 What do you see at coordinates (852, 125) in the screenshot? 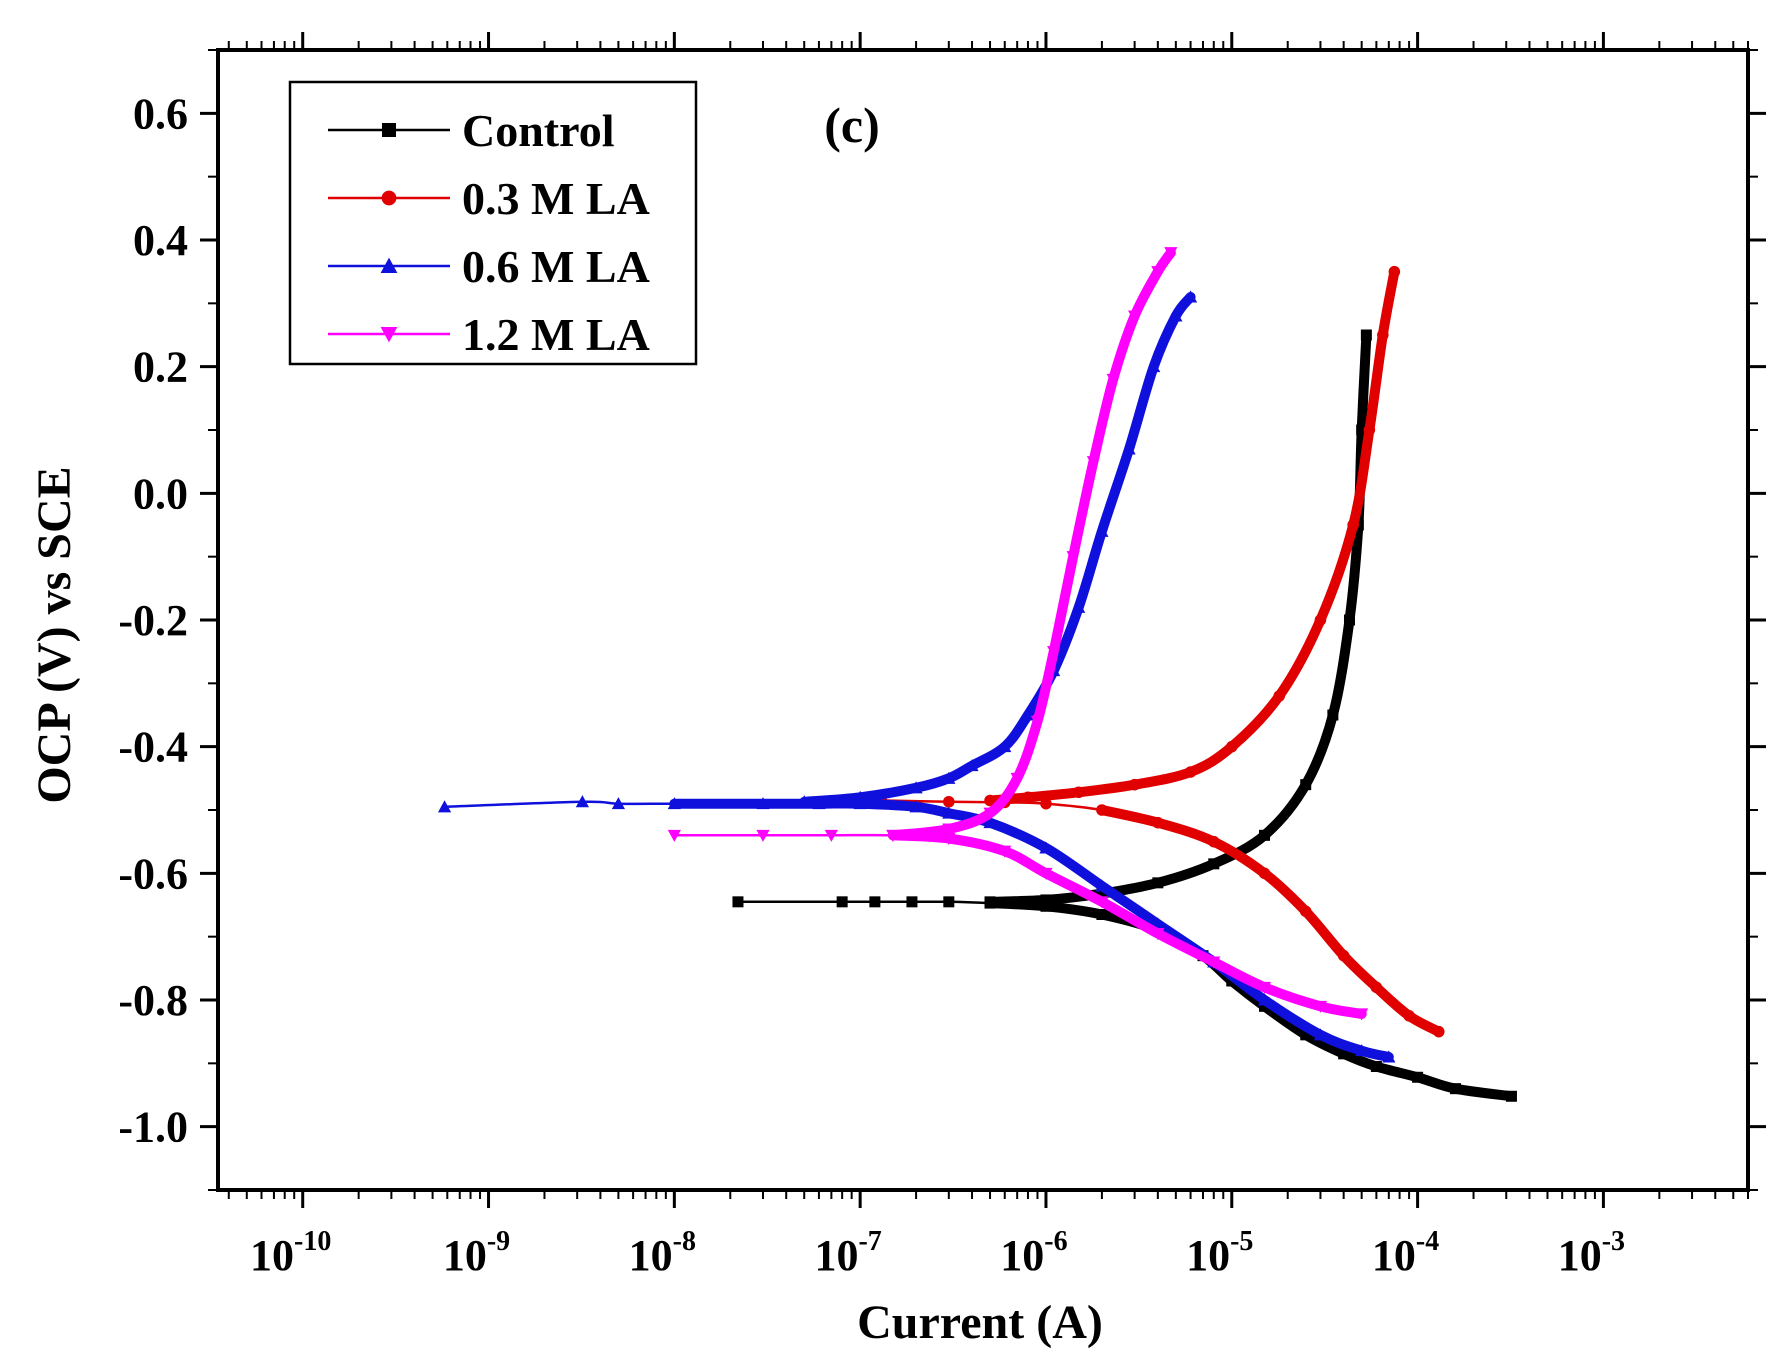
I see `panel-label: (c)` at bounding box center [852, 125].